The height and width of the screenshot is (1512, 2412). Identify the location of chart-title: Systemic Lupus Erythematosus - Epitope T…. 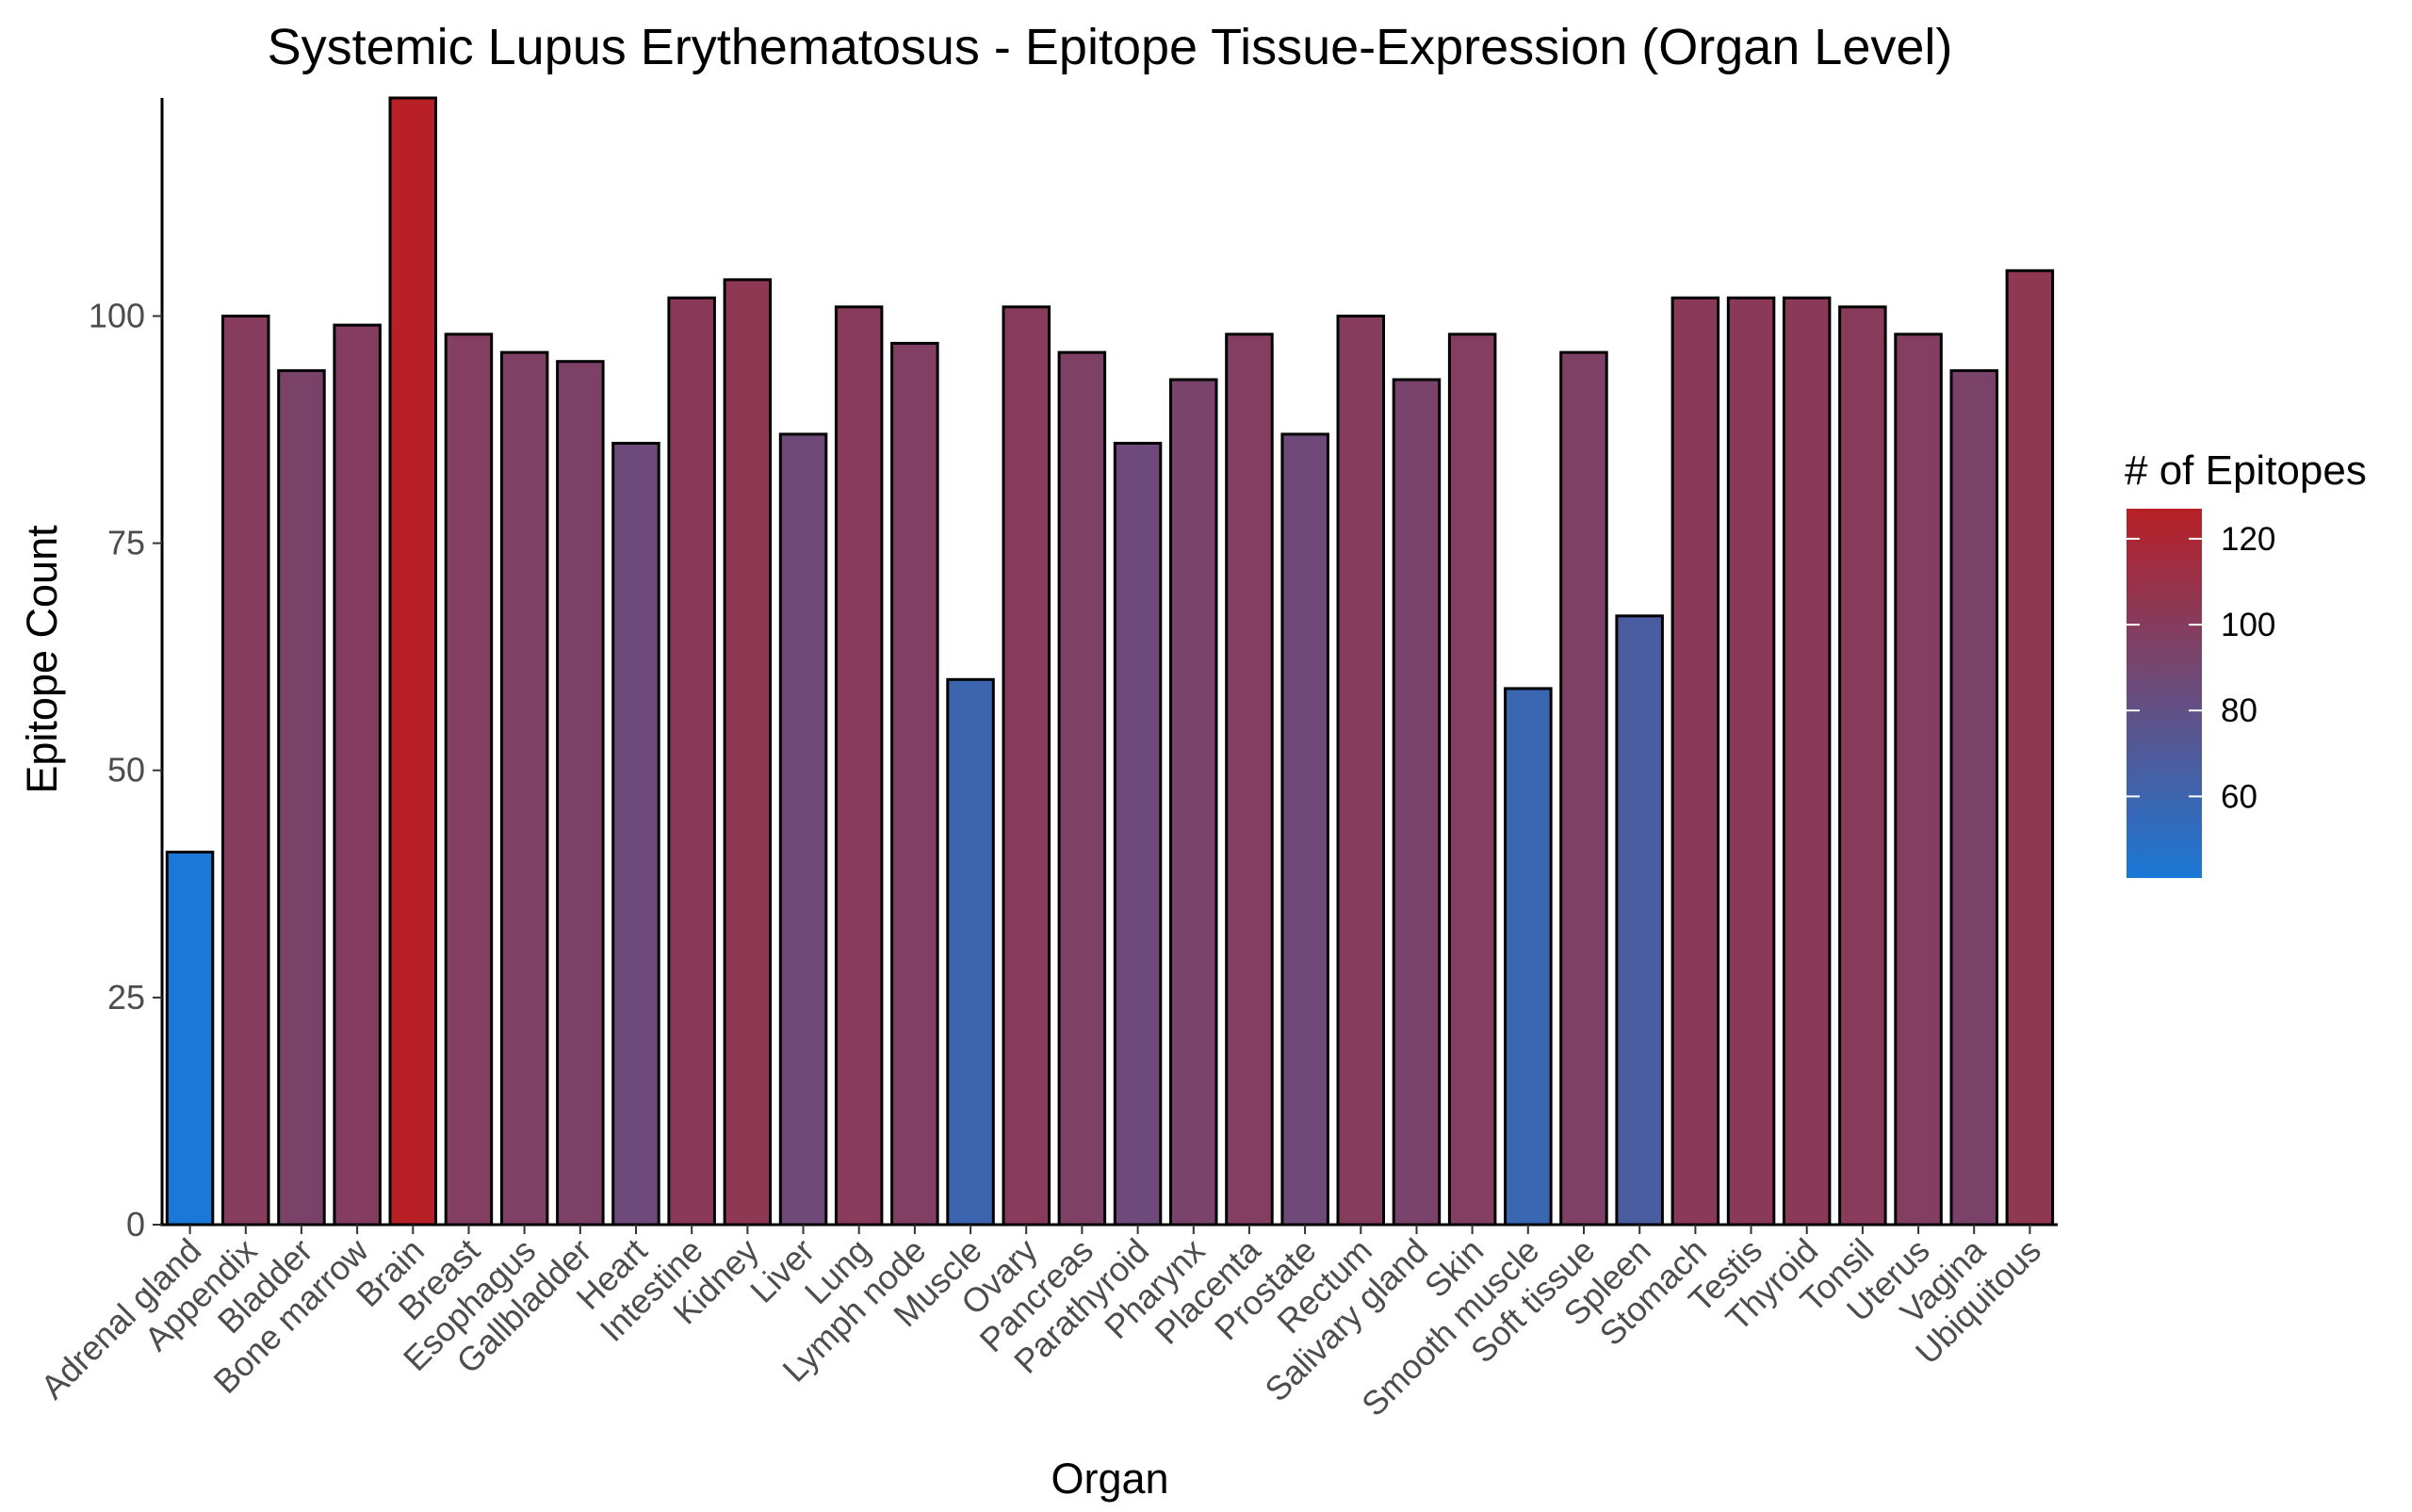
(1110, 47).